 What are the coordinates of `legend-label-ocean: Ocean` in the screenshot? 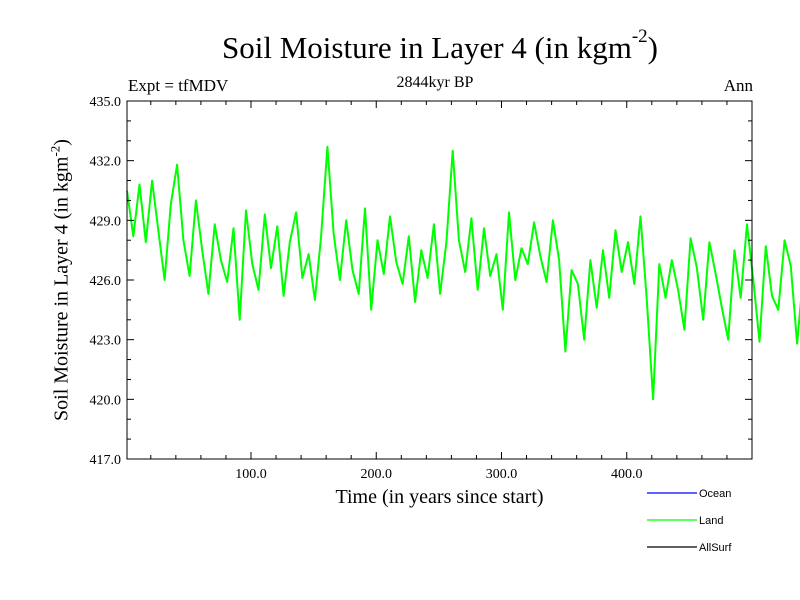 It's located at (715, 494).